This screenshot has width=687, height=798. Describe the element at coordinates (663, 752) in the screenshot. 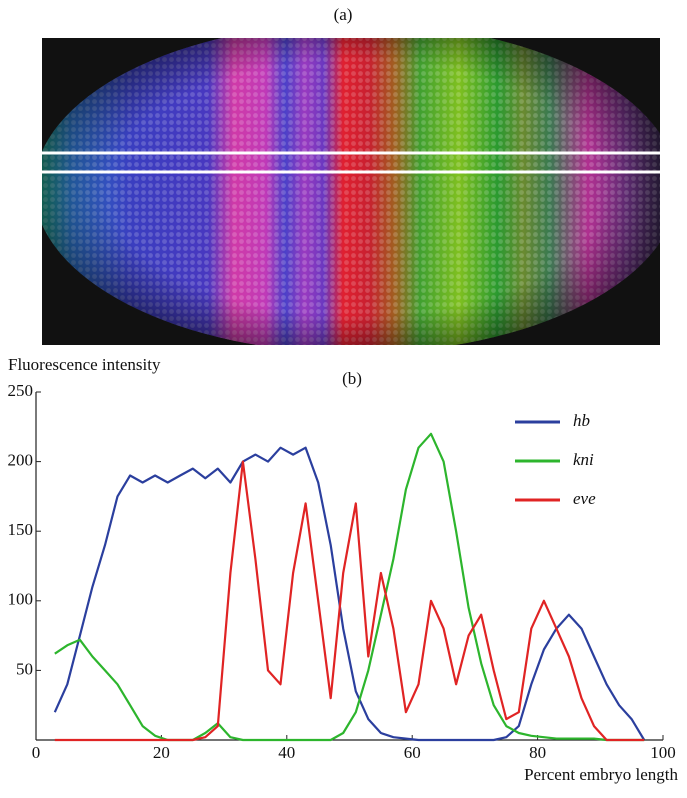

I see `x-tick-label: 100` at that location.